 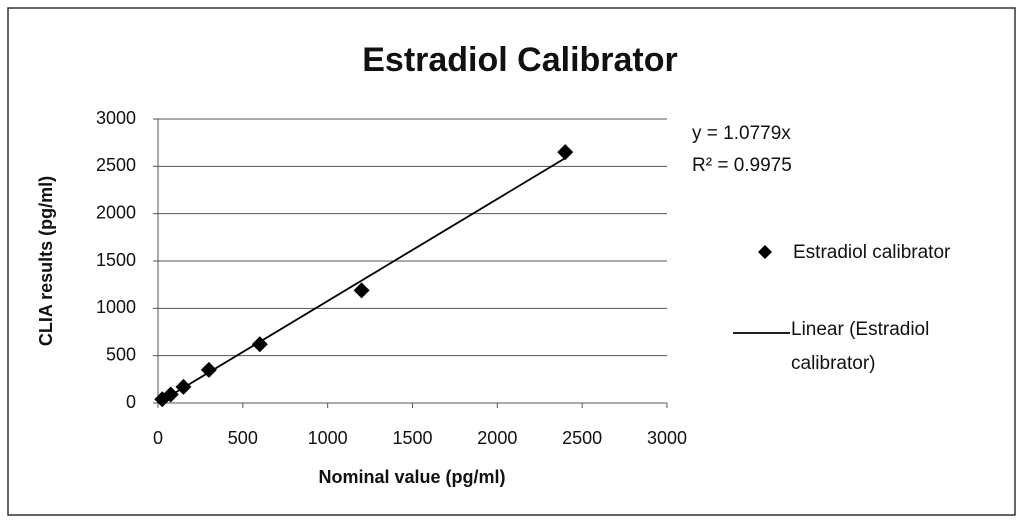 What do you see at coordinates (121, 354) in the screenshot?
I see `y-tick-label: 500` at bounding box center [121, 354].